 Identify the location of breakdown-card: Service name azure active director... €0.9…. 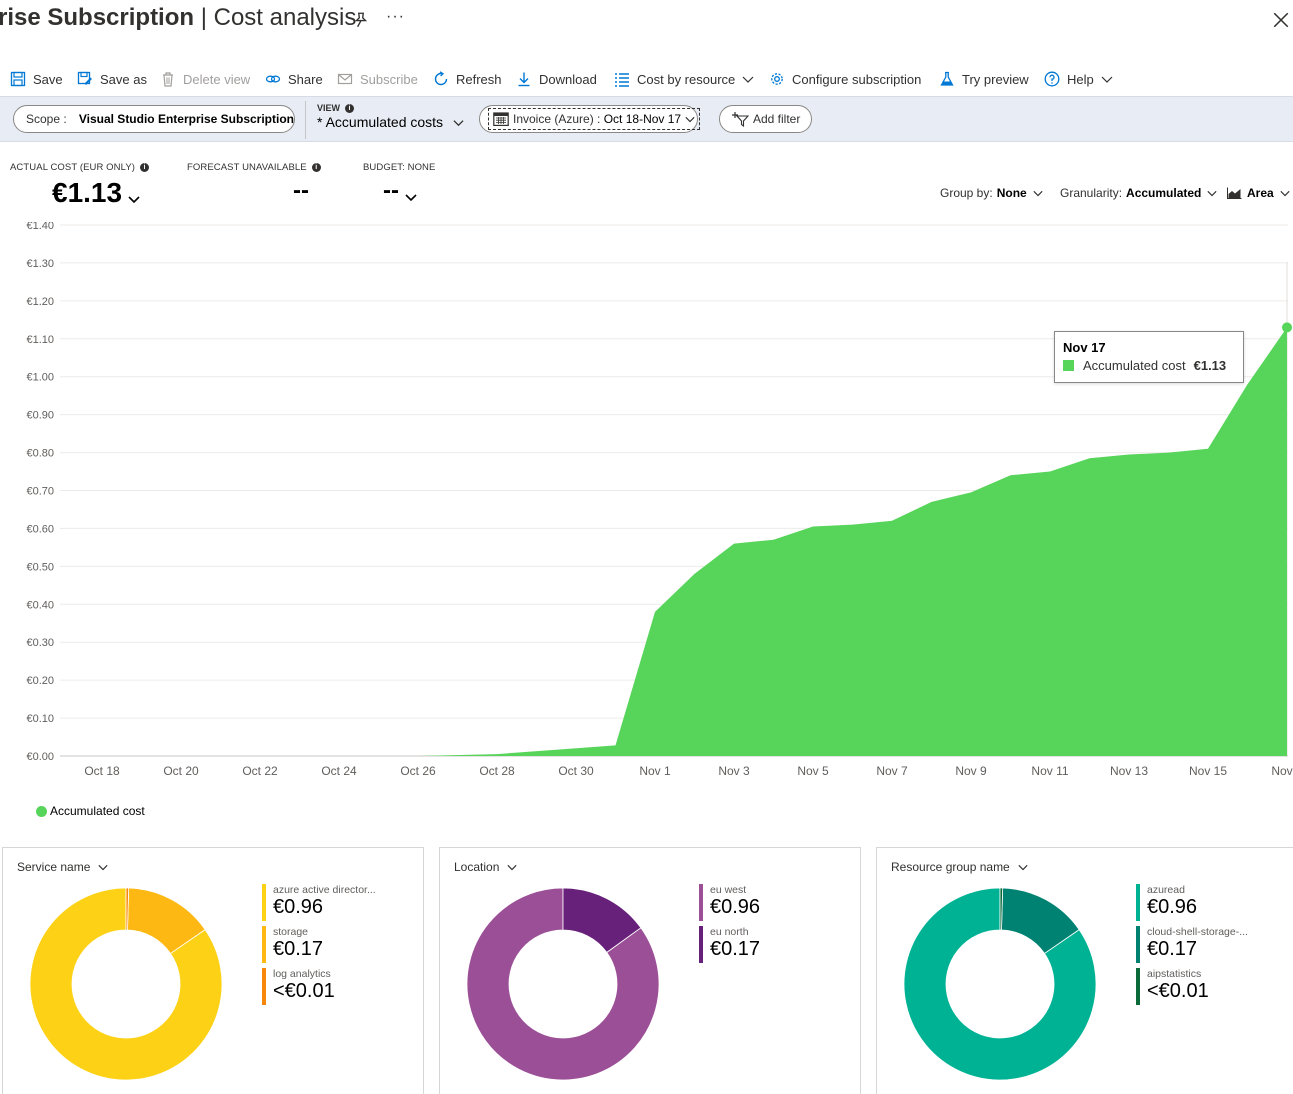
(213, 970).